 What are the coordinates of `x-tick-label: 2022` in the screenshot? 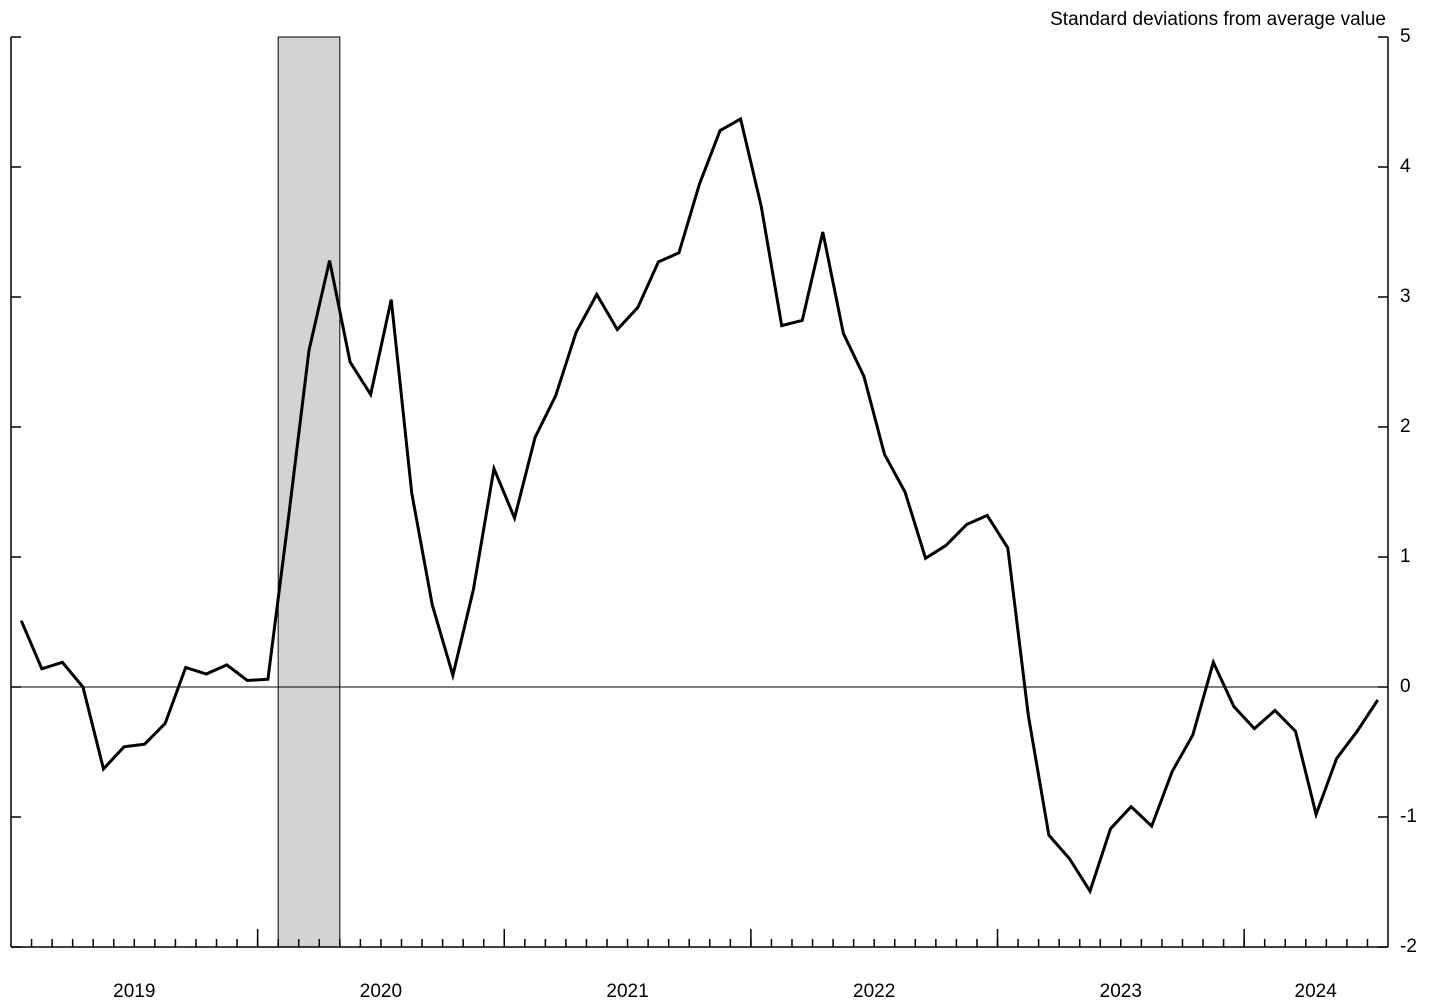 It's located at (874, 991).